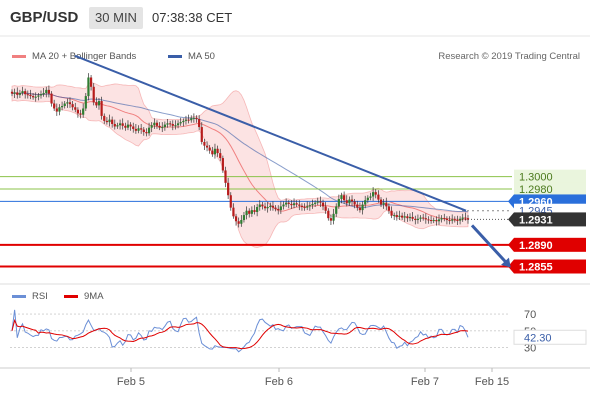 Image resolution: width=590 pixels, height=400 pixels. Describe the element at coordinates (71, 296) in the screenshot. I see `rsi-ma-swatch-icon` at that location.